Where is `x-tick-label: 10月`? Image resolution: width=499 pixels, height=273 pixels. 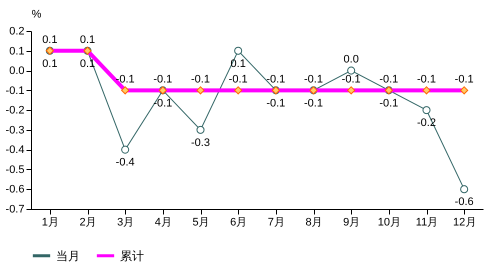
x-tick-label: 10月 is located at coordinates (389, 222).